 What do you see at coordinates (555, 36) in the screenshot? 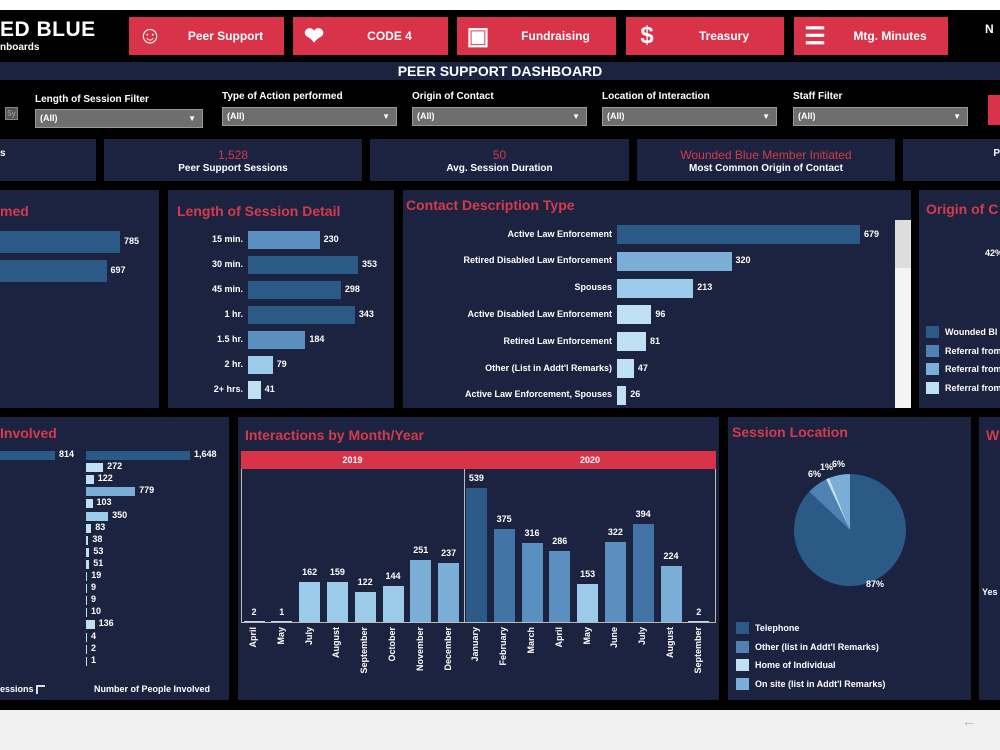
I see `nav-label: Fundraising` at bounding box center [555, 36].